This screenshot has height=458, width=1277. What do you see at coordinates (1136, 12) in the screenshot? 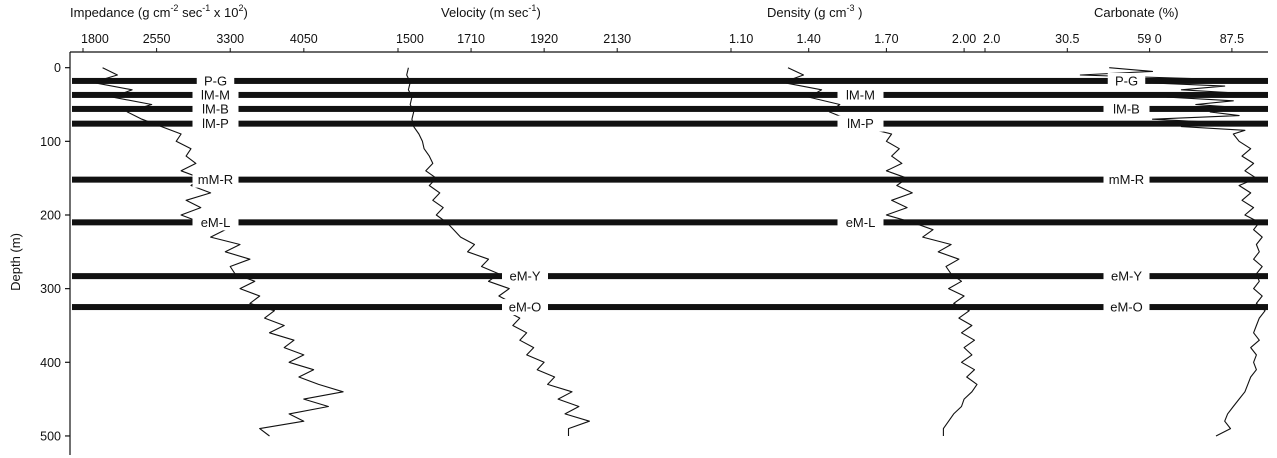
I see `carbonate-panel-title: Carbonate (%)` at bounding box center [1136, 12].